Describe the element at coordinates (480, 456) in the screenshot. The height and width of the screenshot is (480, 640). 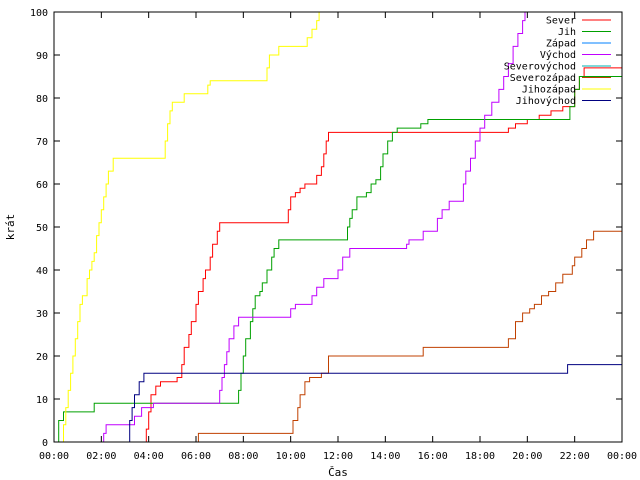
I see `x-tick-label: 18:00` at that location.